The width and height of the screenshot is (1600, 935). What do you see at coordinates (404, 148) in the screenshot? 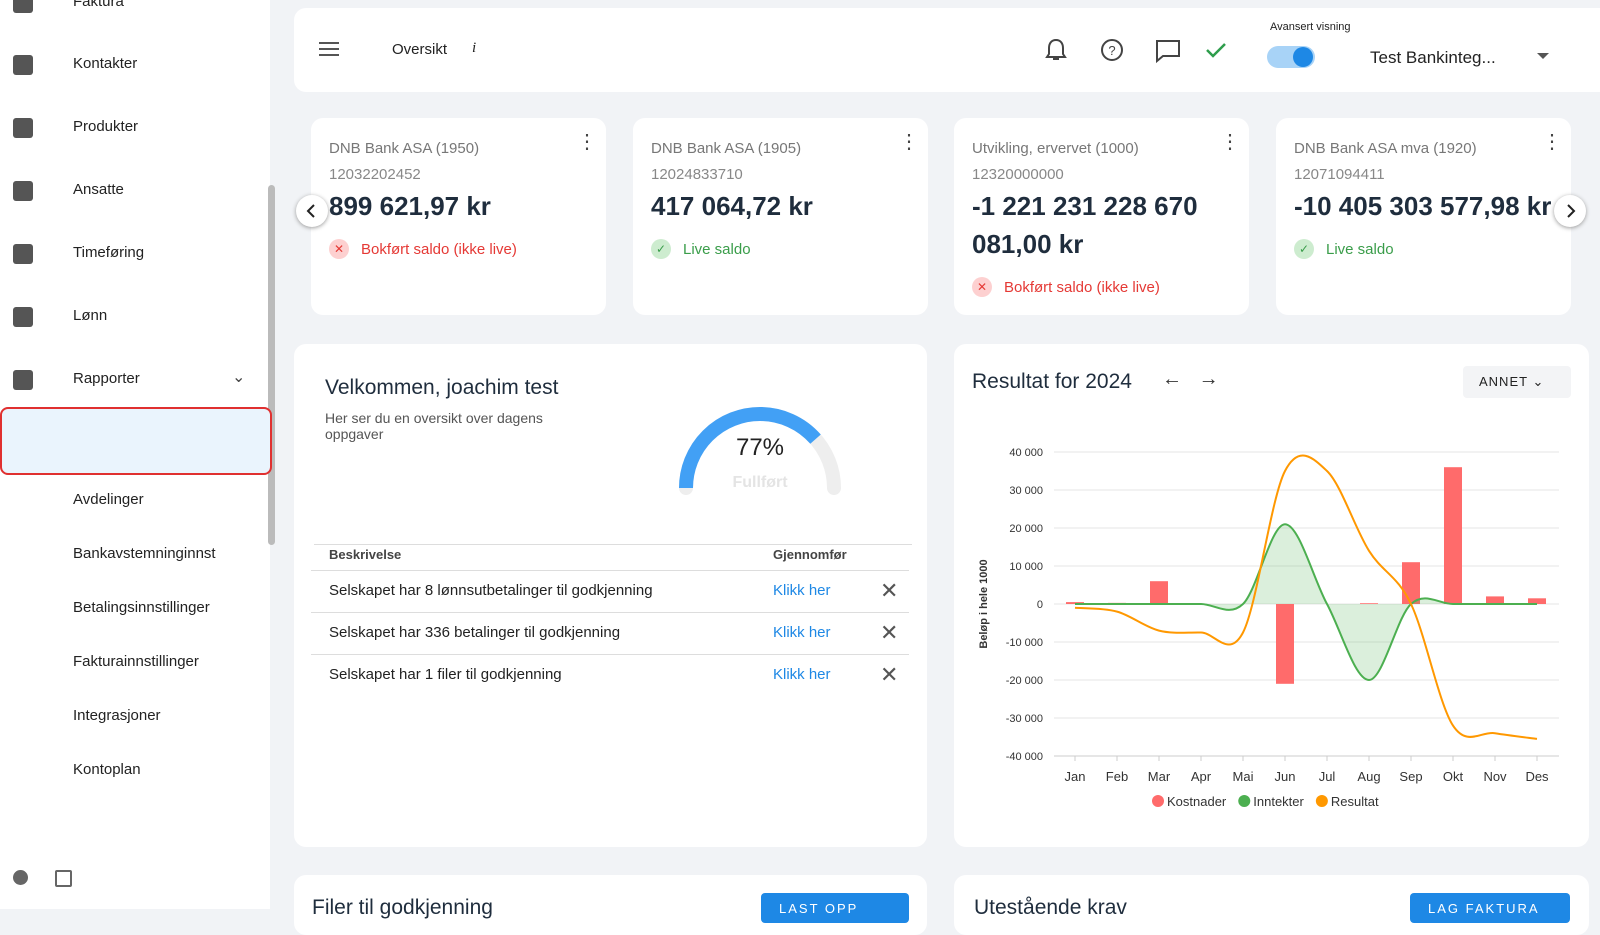
I see `account-name: DNB Bank ASA (1950)` at bounding box center [404, 148].